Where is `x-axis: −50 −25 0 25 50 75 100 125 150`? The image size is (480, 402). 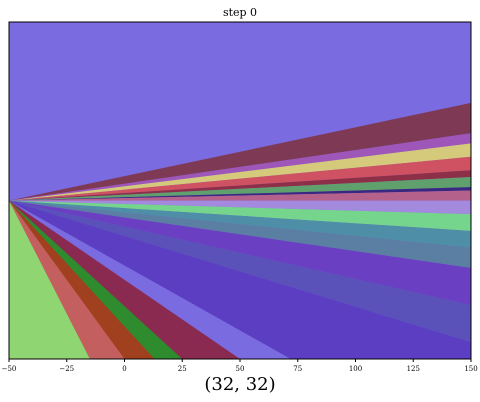
x-axis: −50 −25 0 25 50 75 100 125 150 is located at coordinates (240, 366).